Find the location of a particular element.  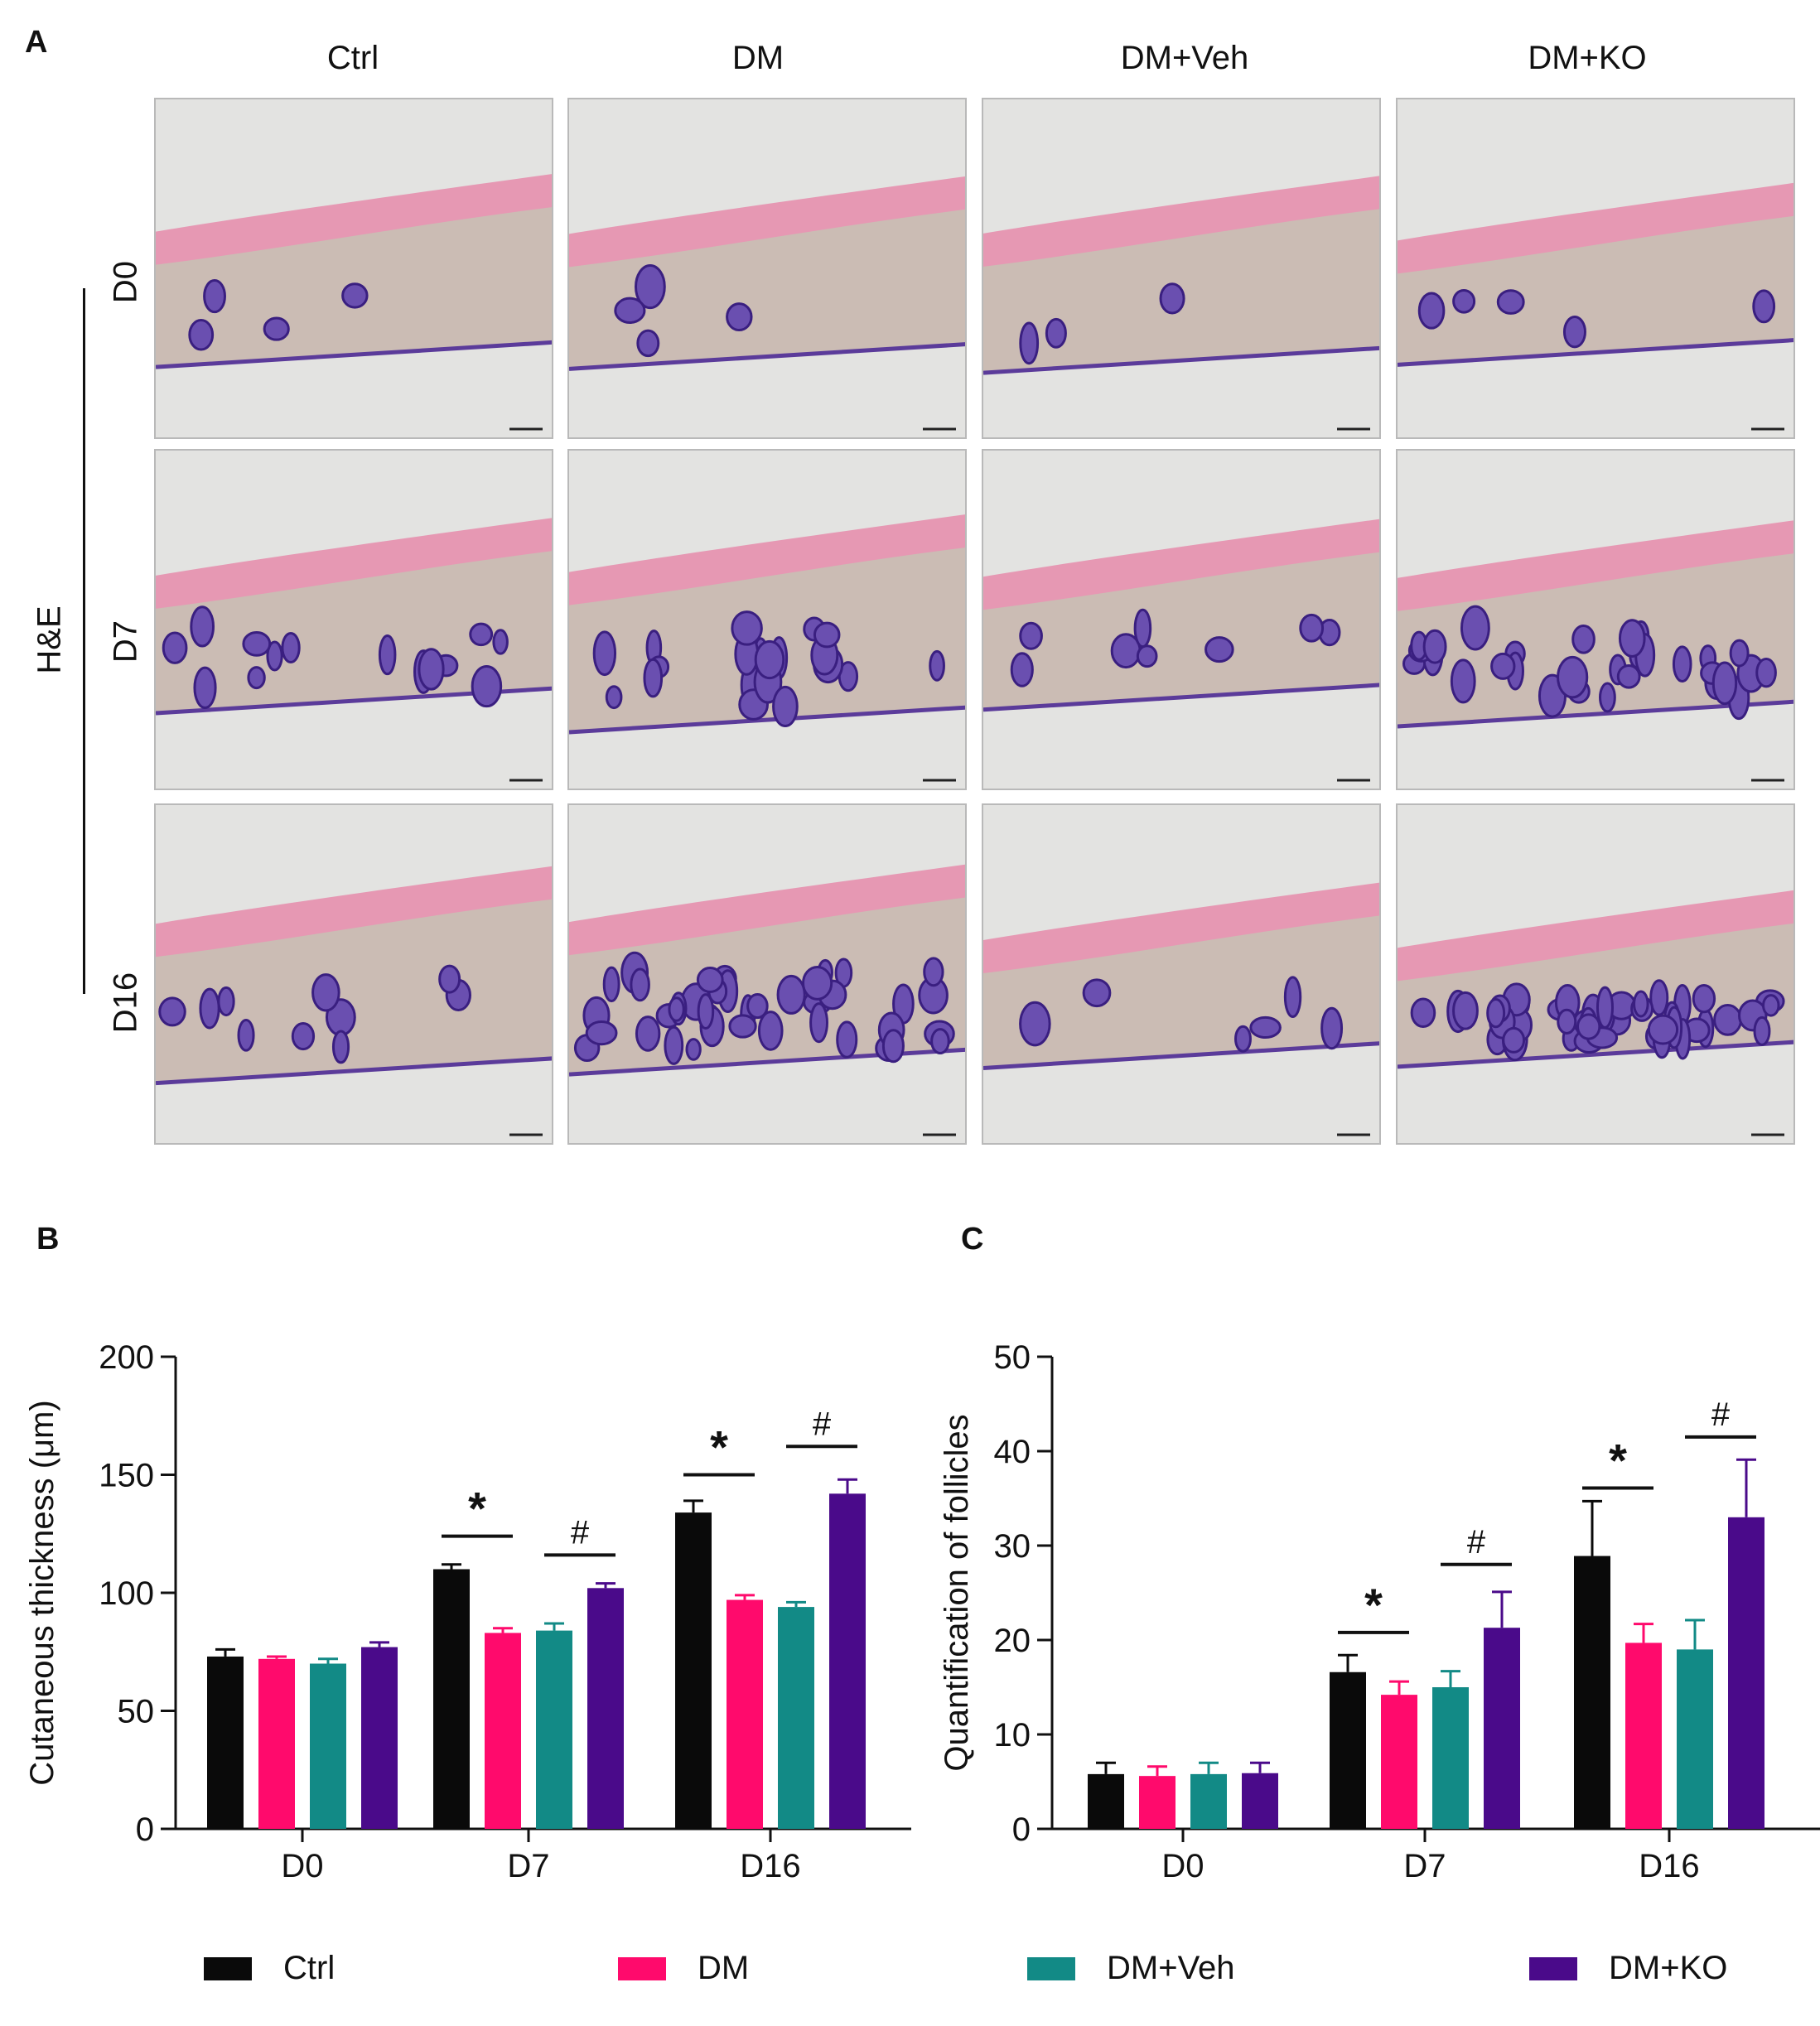

chart-b-x-tick-label: D16 is located at coordinates (770, 1866).